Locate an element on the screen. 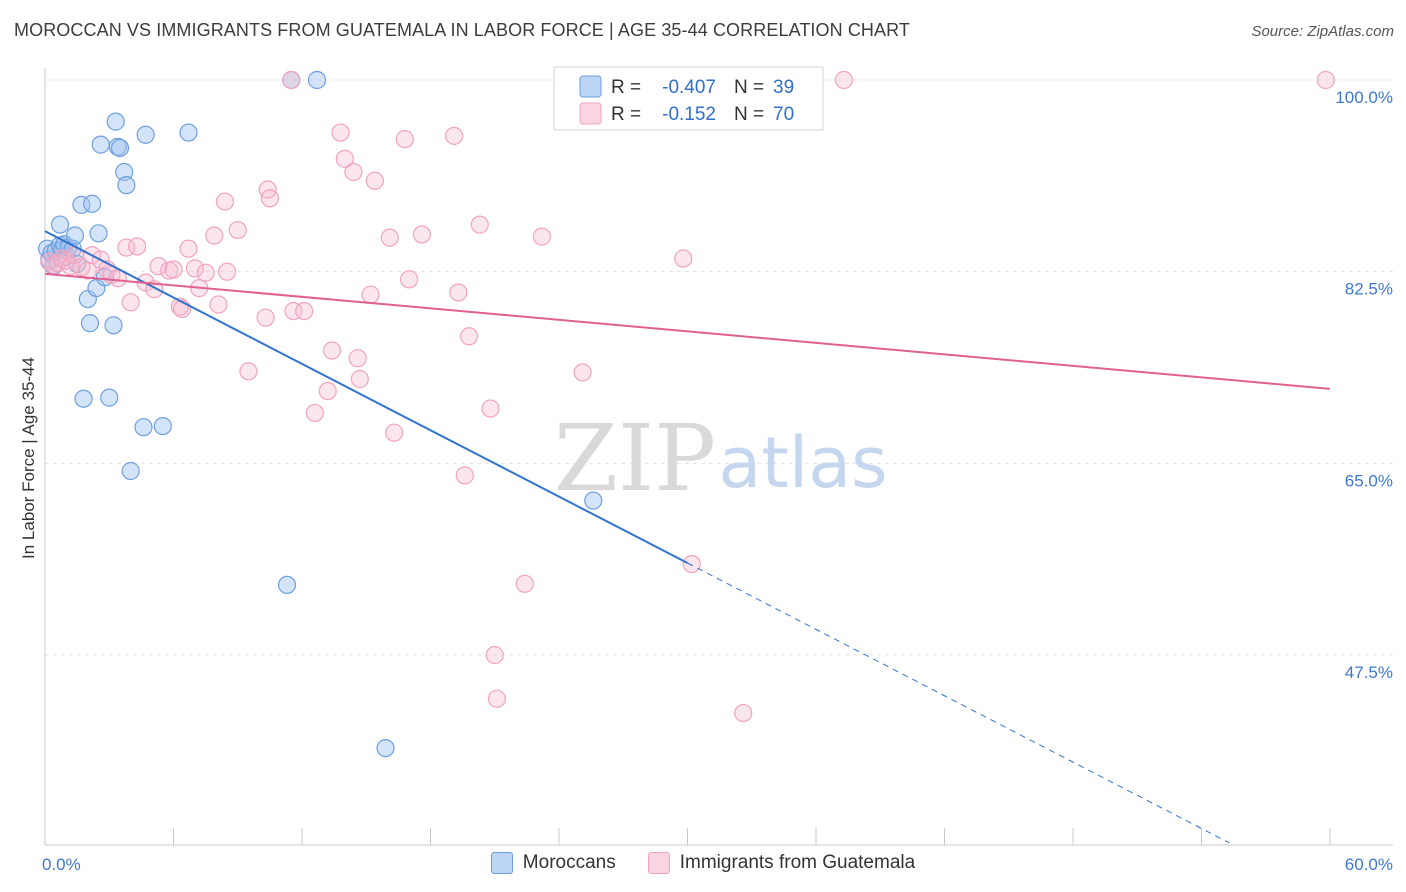  x-tick-labels: 0.0% 60.0% is located at coordinates (717, 864).